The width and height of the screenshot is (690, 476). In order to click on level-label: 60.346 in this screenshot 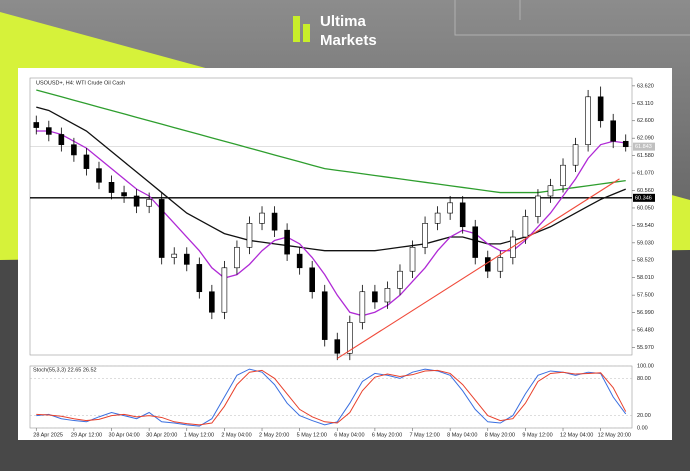, I will do `click(643, 198)`.